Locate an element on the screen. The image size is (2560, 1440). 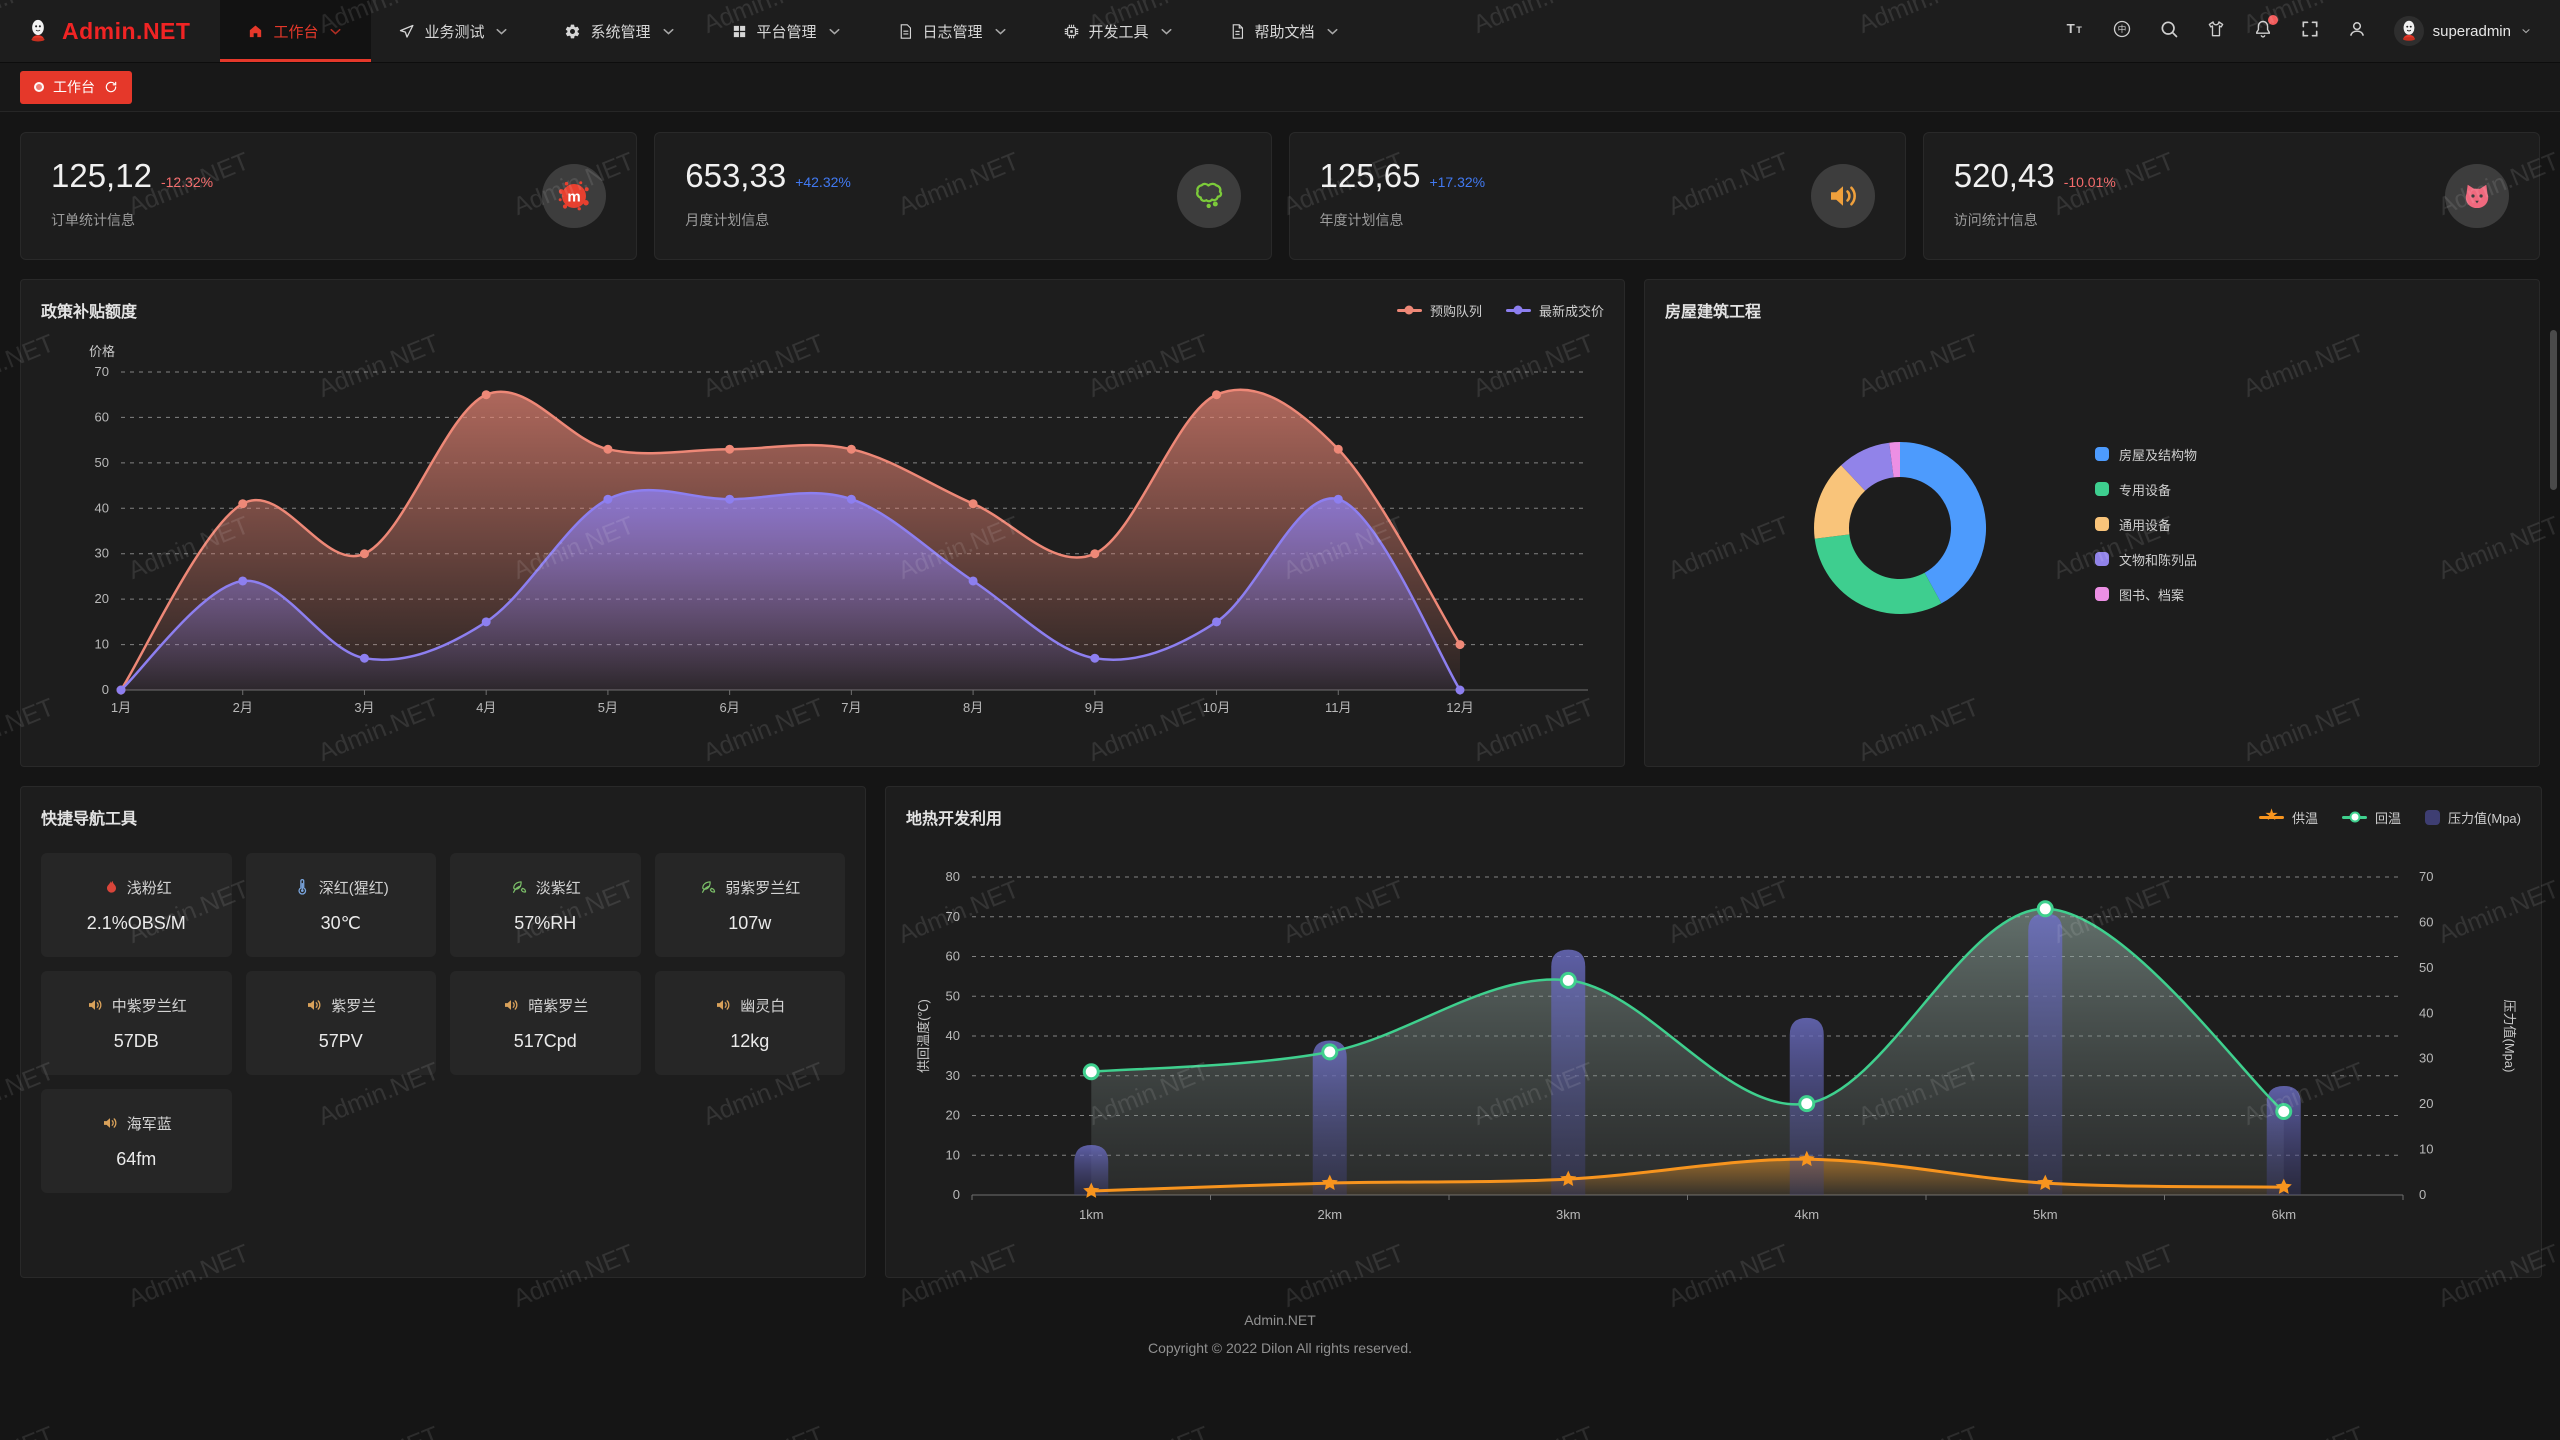
home-icon is located at coordinates (255, 31).